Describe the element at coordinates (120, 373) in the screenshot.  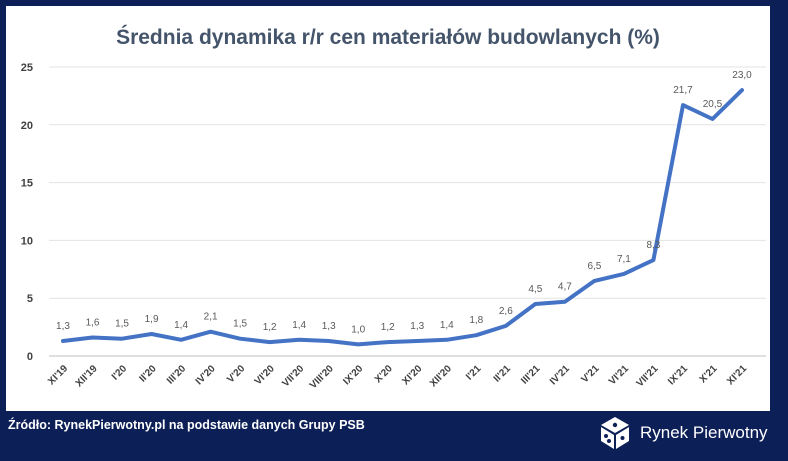
I see `x-tick-label: I'20` at that location.